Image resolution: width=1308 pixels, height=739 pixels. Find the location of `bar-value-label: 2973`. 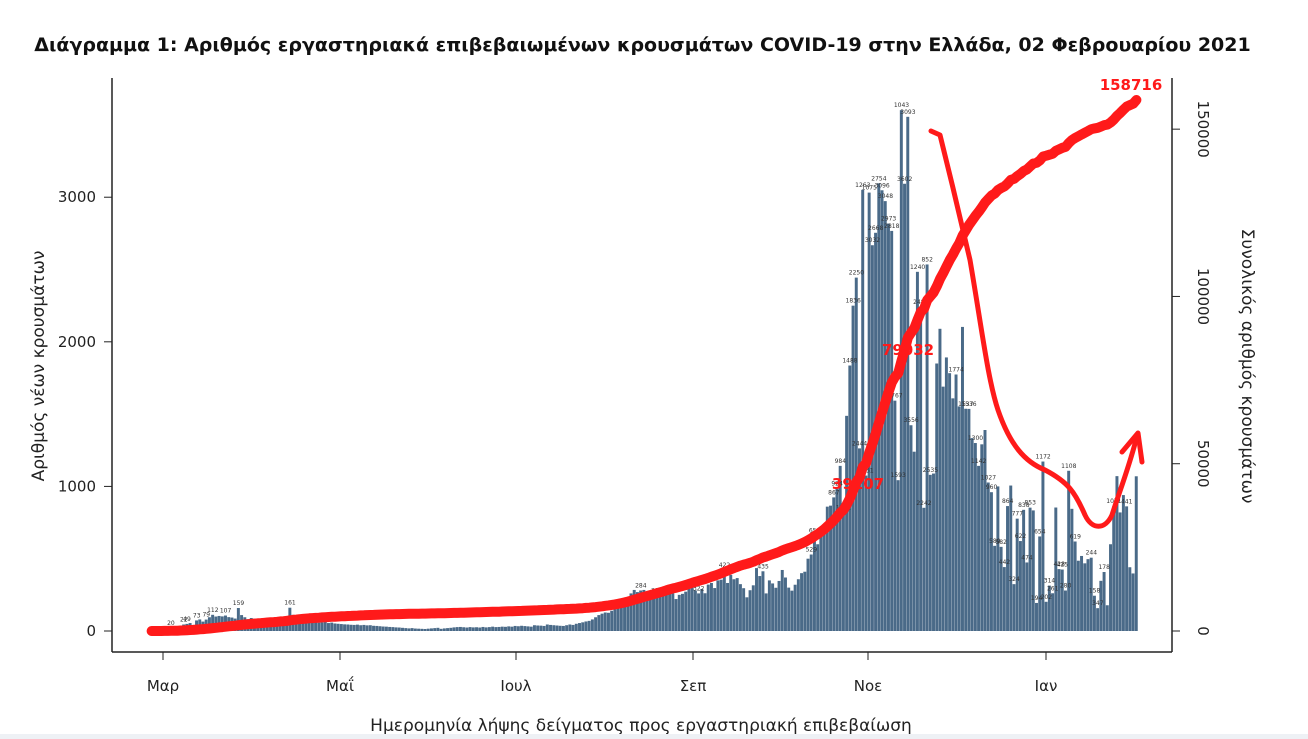

bar-value-label: 2973 is located at coordinates (888, 219).